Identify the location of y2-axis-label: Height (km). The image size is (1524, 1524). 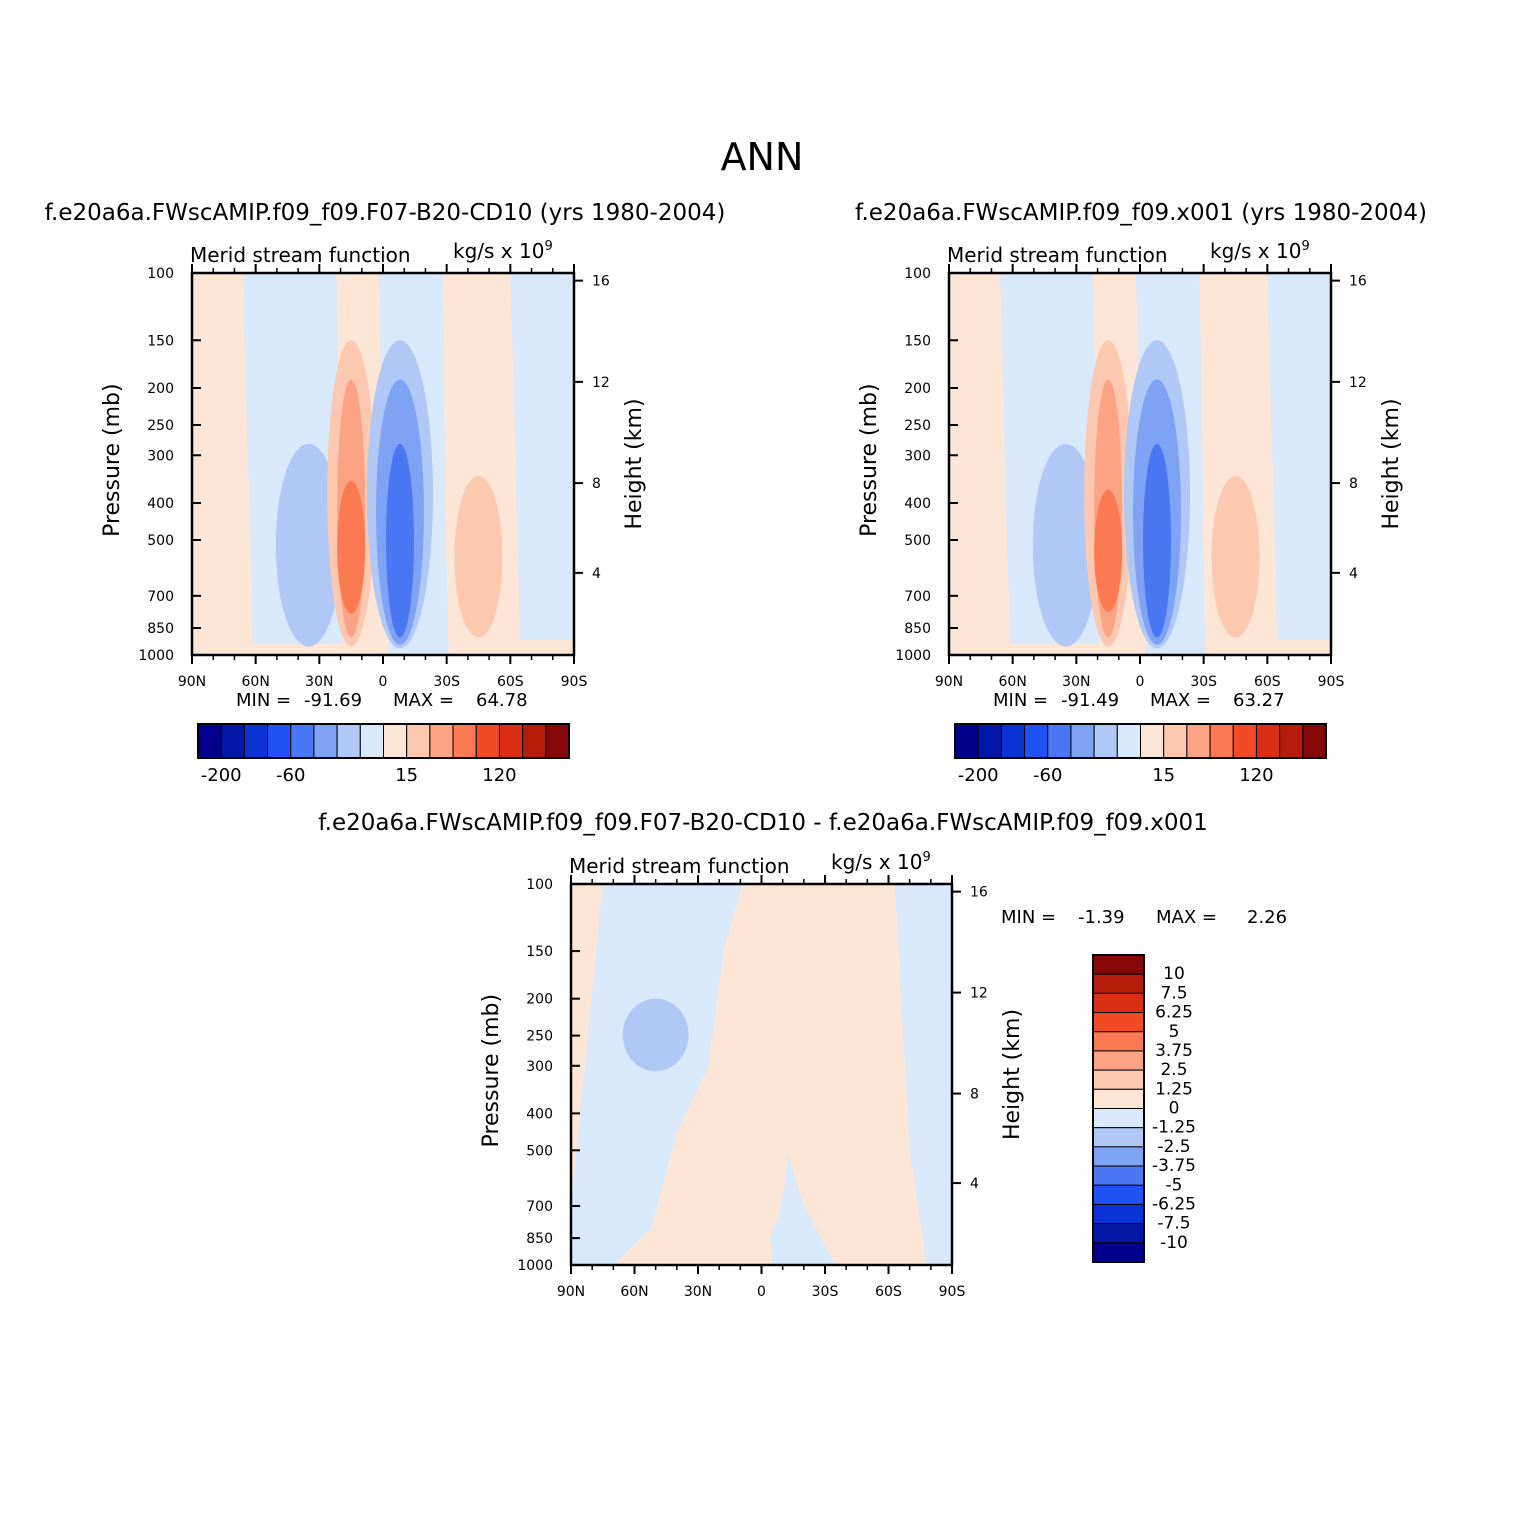
(1012, 1074).